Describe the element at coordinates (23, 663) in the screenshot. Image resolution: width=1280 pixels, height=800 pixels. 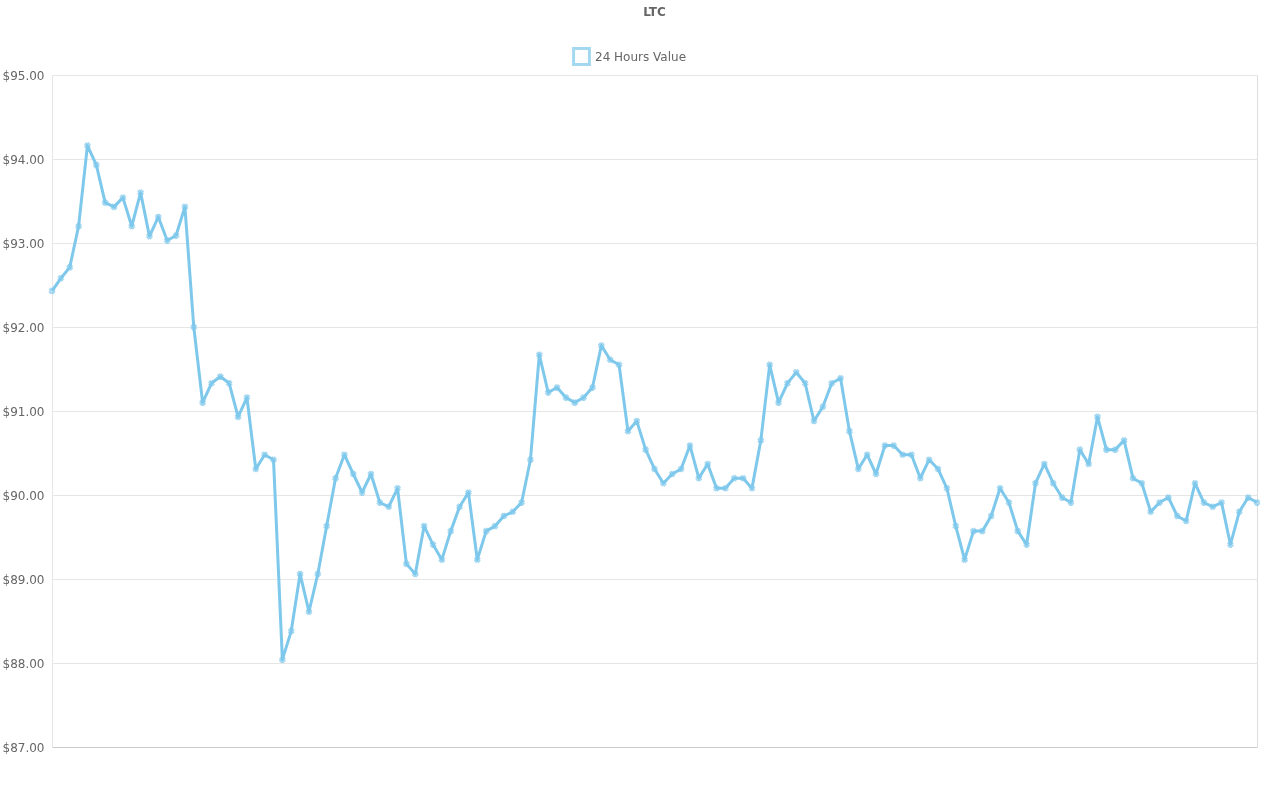
I see `y-tick-label: $88.00` at that location.